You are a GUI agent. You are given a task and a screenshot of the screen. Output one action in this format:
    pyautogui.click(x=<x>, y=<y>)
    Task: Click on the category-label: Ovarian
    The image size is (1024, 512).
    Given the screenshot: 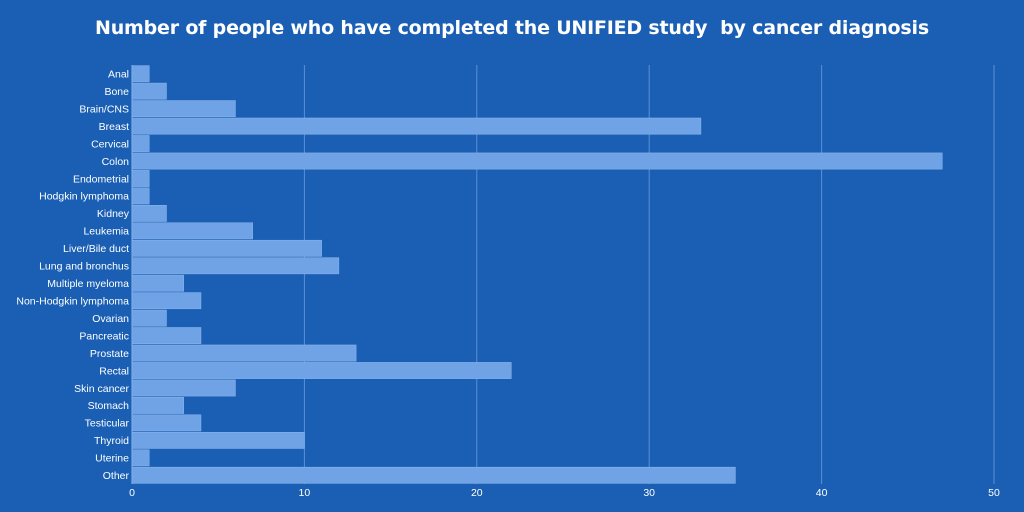 What is the action you would take?
    pyautogui.click(x=110, y=319)
    